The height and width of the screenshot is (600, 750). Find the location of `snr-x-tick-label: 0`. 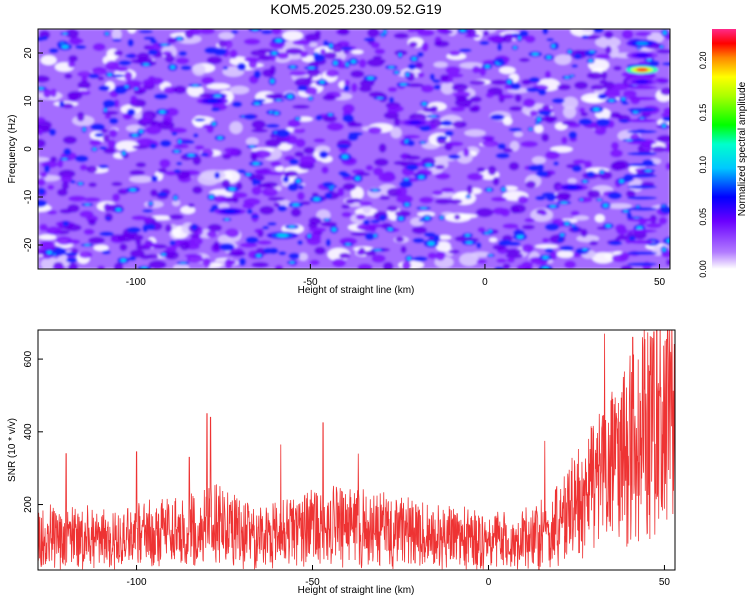

snr-x-tick-label: 0 is located at coordinates (489, 582).